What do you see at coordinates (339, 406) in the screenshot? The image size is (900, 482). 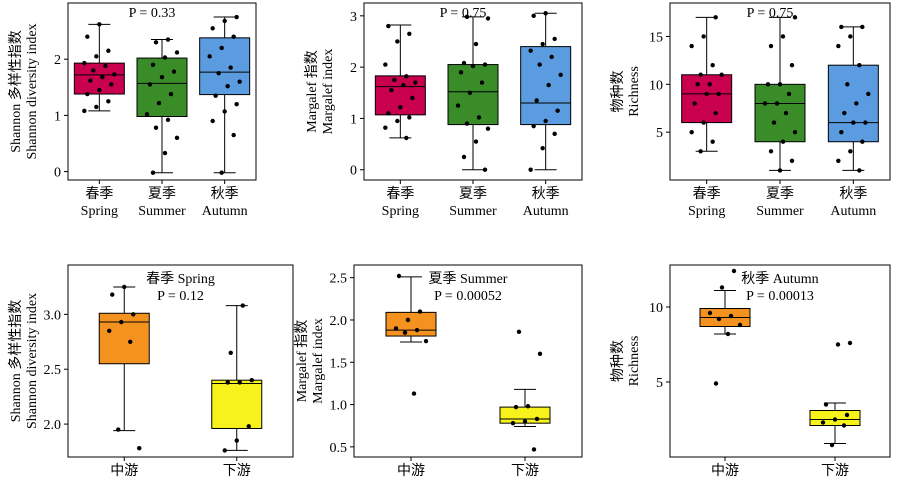 I see `y-tick-label: 1.0` at bounding box center [339, 406].